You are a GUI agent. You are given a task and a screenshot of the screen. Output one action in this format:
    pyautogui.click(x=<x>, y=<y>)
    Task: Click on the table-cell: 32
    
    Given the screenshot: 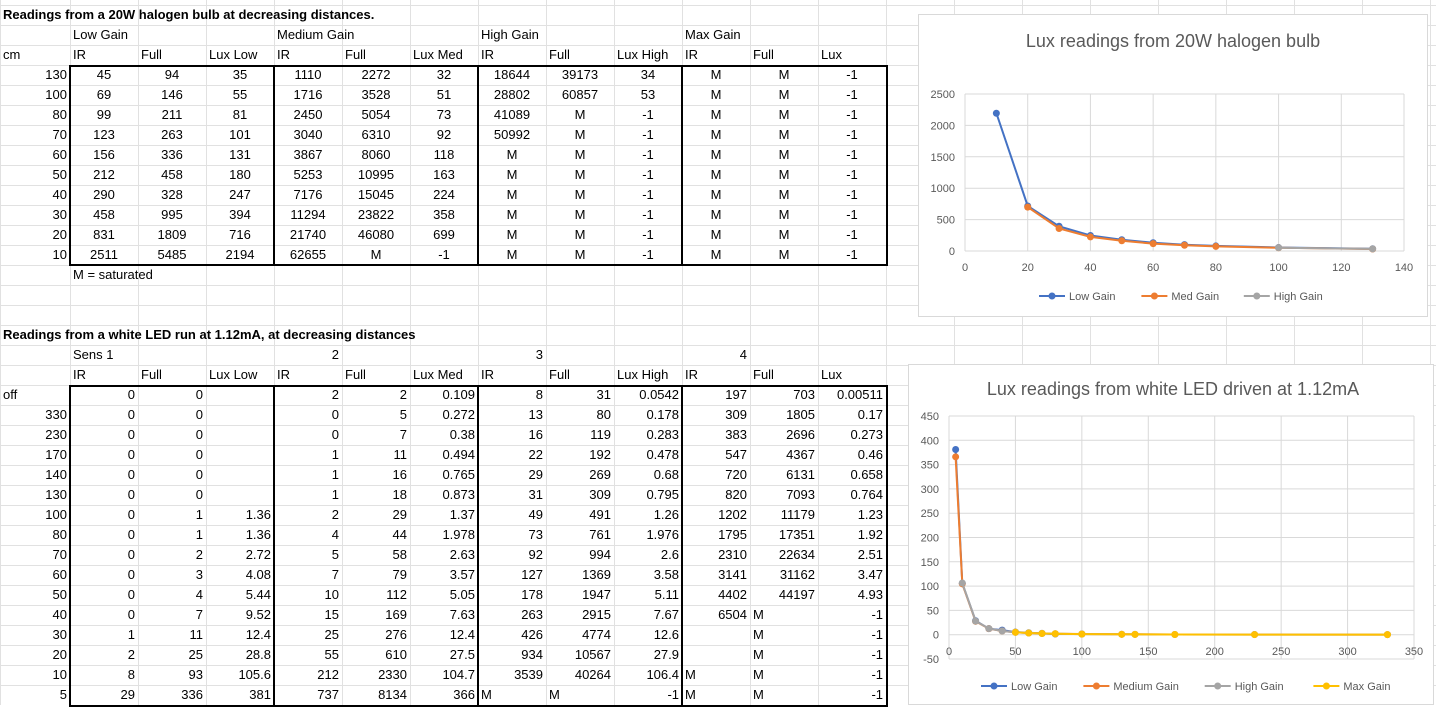 What is the action you would take?
    pyautogui.click(x=444, y=74)
    